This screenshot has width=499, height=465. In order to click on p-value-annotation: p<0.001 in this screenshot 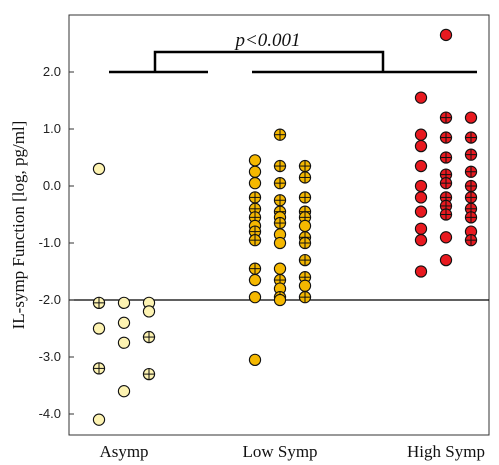, I will do `click(266, 40)`.